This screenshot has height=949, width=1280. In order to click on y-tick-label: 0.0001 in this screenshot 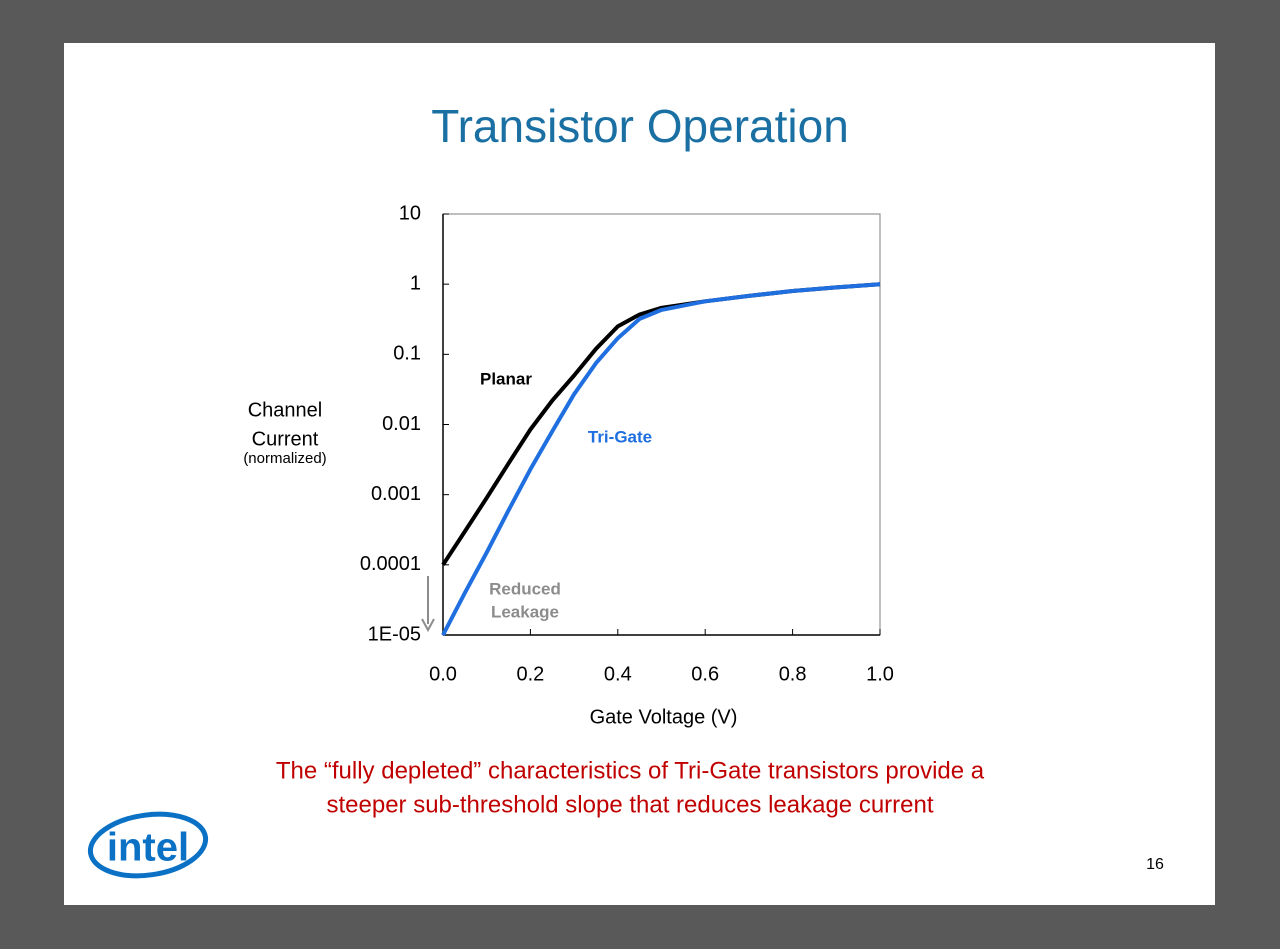, I will do `click(390, 564)`.